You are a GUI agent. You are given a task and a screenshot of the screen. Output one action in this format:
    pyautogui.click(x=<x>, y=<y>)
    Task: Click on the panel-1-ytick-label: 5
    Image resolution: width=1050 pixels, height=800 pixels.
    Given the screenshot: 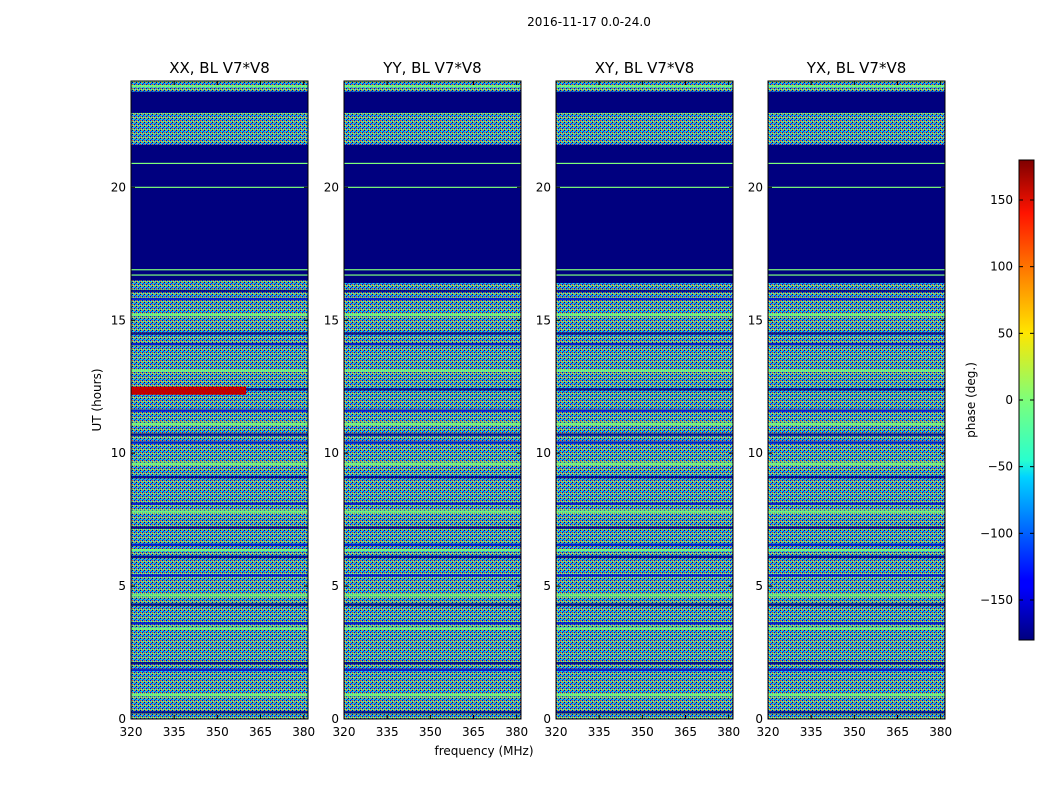 What is the action you would take?
    pyautogui.click(x=335, y=586)
    